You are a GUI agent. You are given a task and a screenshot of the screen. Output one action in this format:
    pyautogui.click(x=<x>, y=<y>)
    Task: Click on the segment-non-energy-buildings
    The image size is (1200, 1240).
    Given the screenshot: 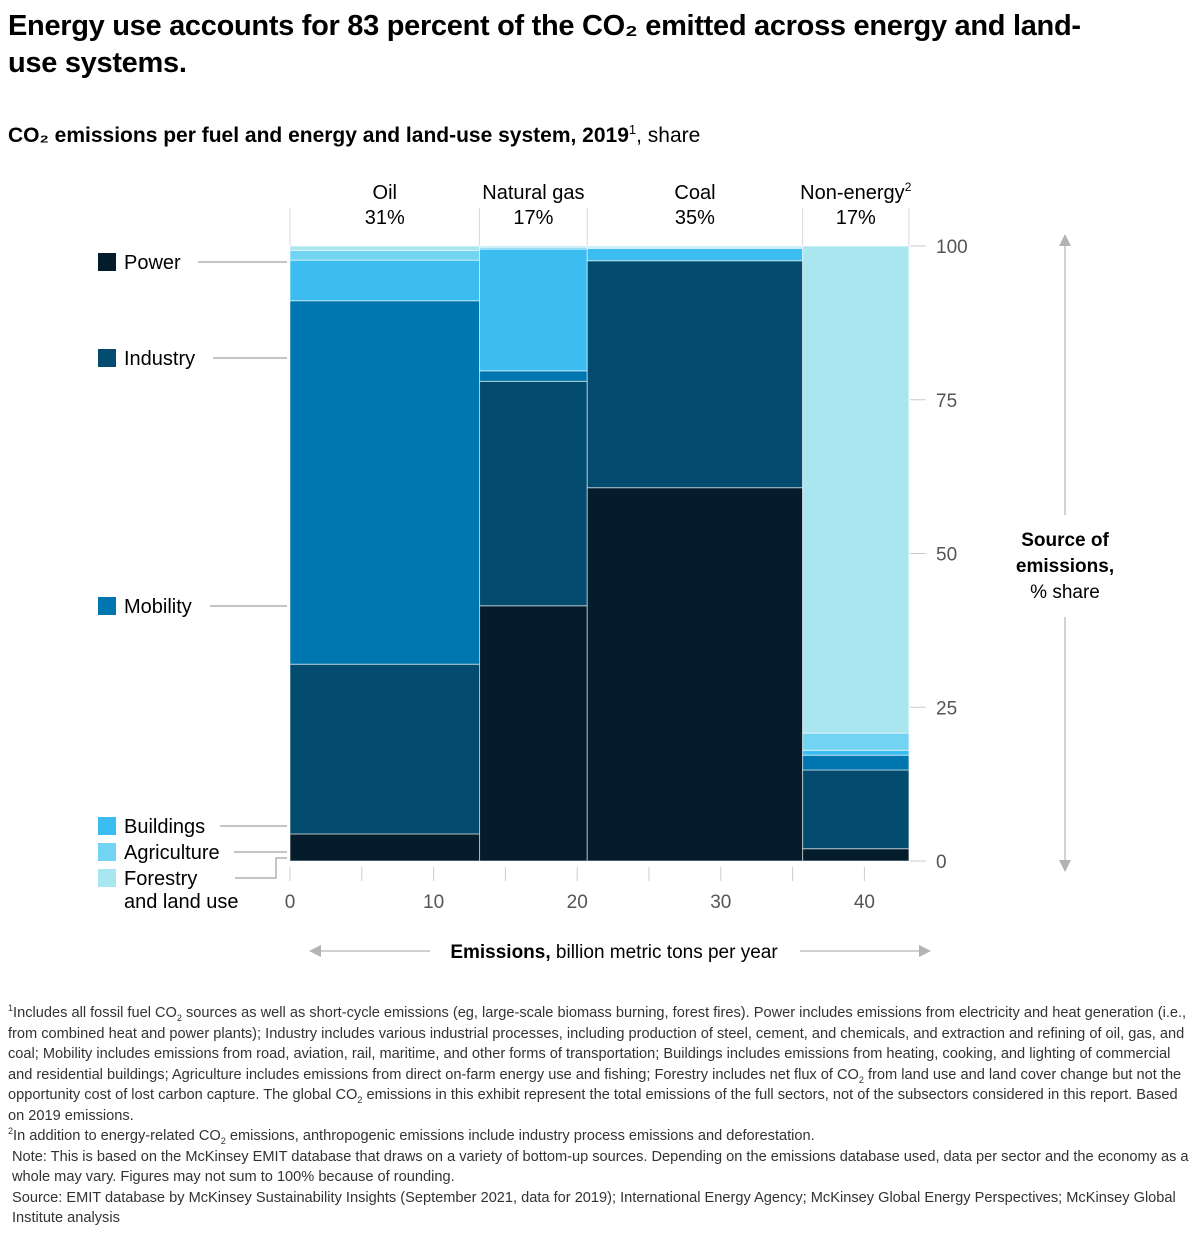 What is the action you would take?
    pyautogui.click(x=856, y=752)
    